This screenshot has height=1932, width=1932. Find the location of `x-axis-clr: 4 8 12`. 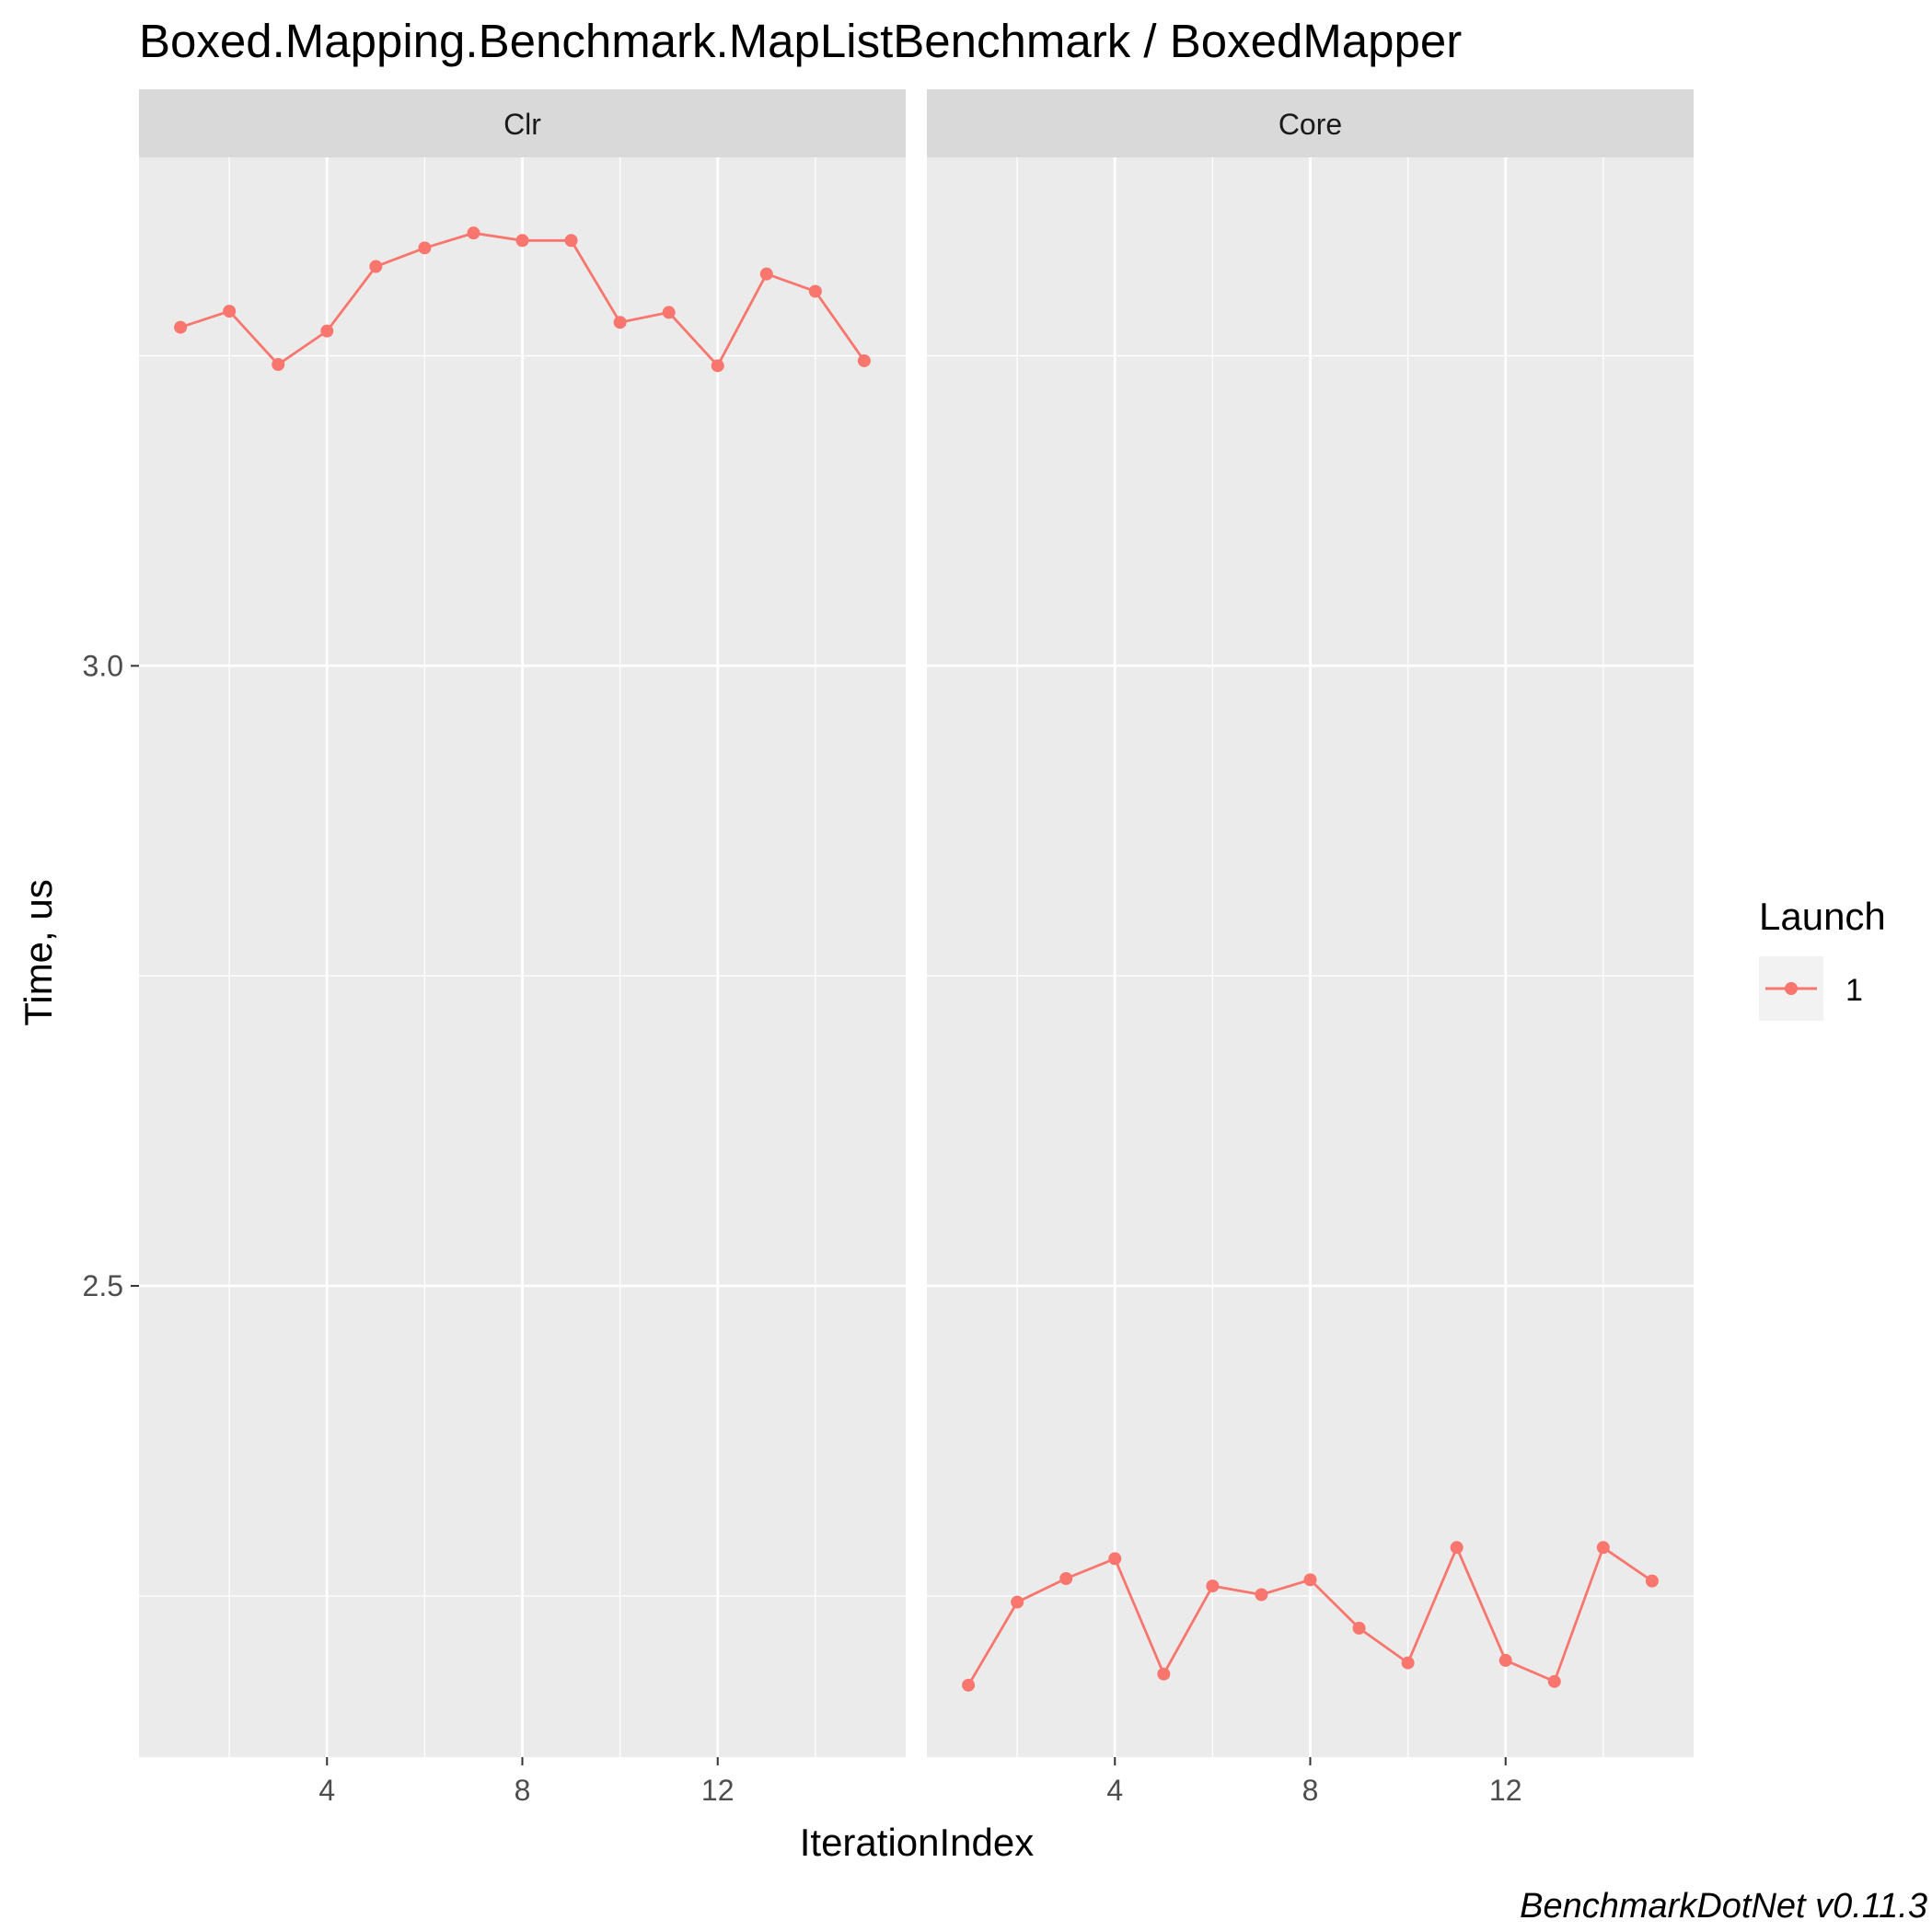

x-axis-clr: 4 8 12 is located at coordinates (527, 1782).